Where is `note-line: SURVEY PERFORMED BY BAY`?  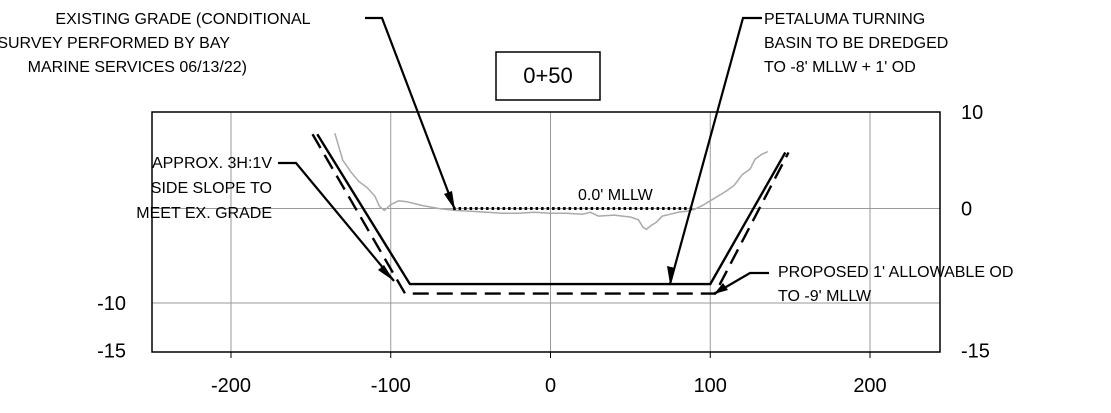 note-line: SURVEY PERFORMED BY BAY is located at coordinates (115, 43).